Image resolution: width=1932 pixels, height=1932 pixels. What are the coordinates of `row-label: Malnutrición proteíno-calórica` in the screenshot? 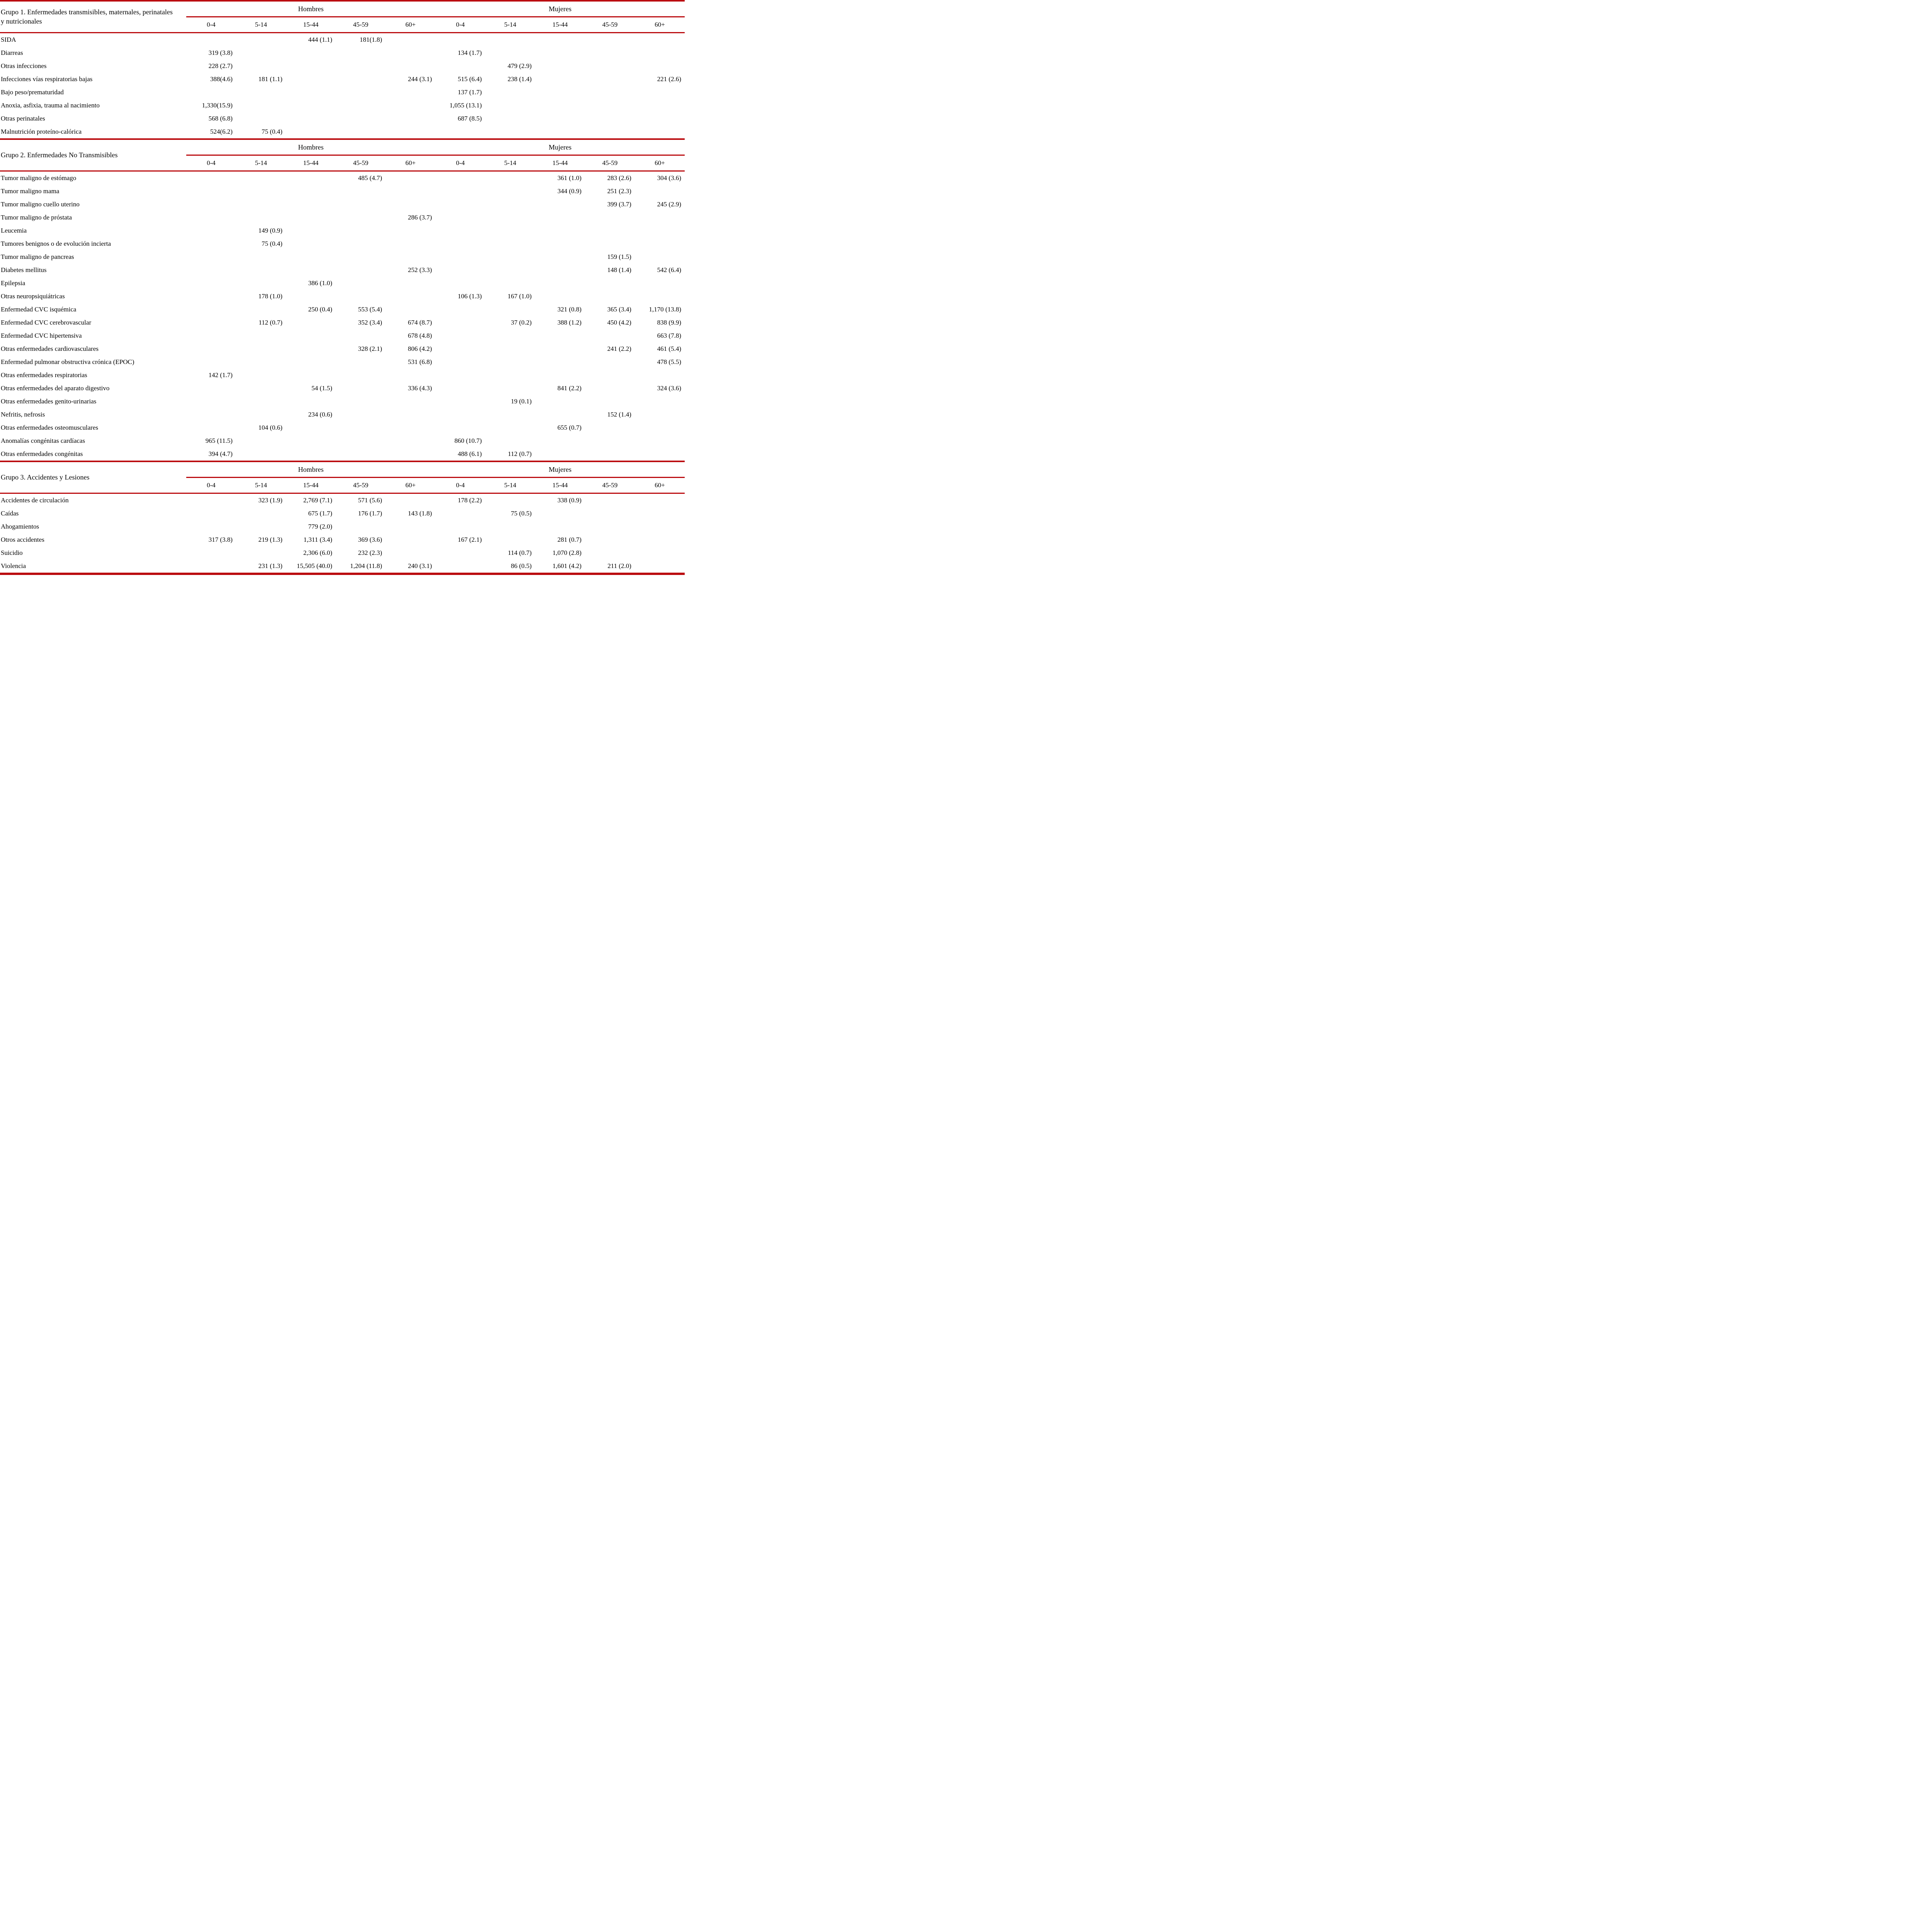 It's located at (41, 131).